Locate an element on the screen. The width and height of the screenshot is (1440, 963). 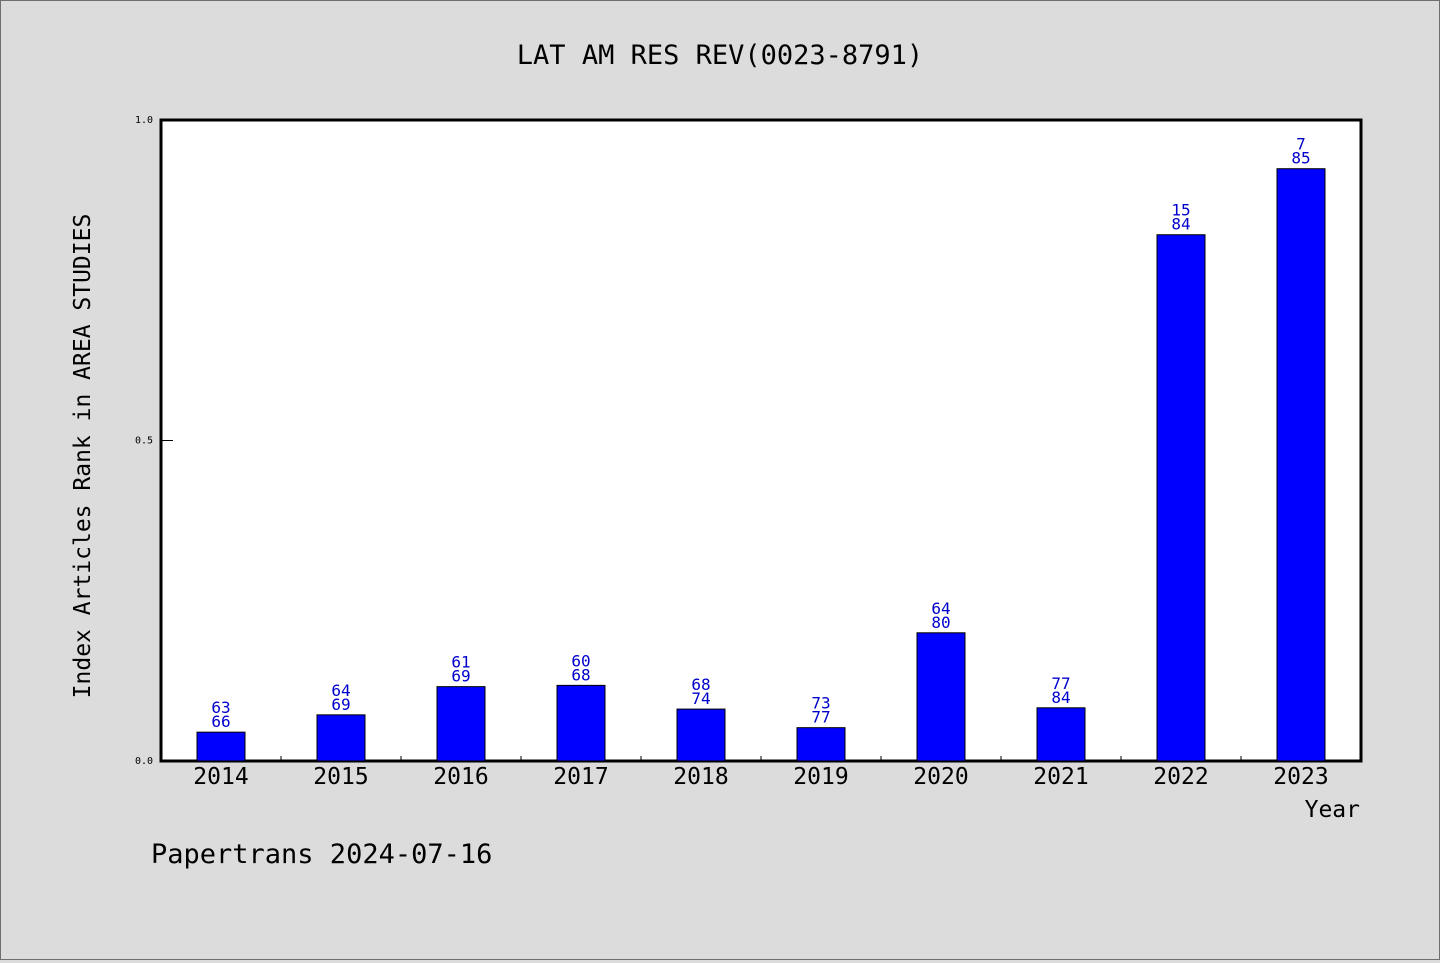
bar-2022 is located at coordinates (1181, 498).